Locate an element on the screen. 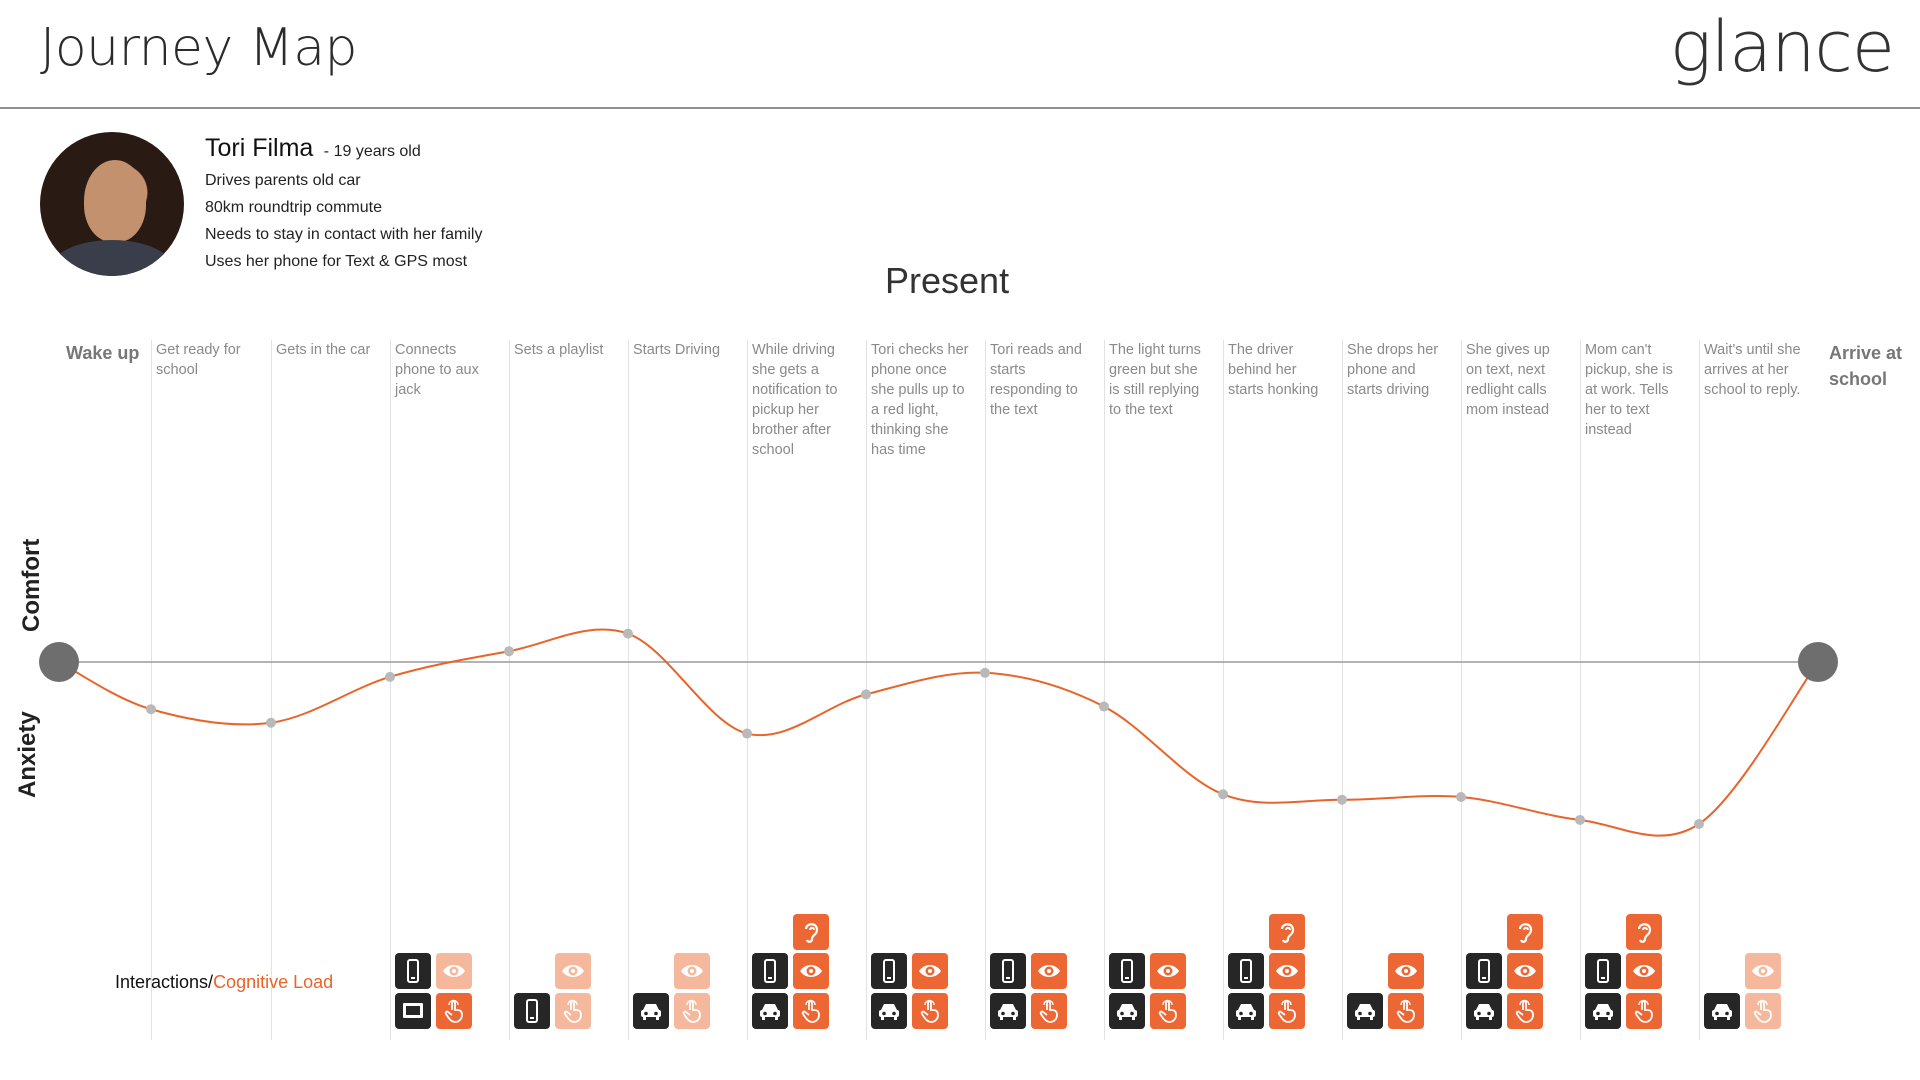  step-label: Wake up is located at coordinates (103, 353).